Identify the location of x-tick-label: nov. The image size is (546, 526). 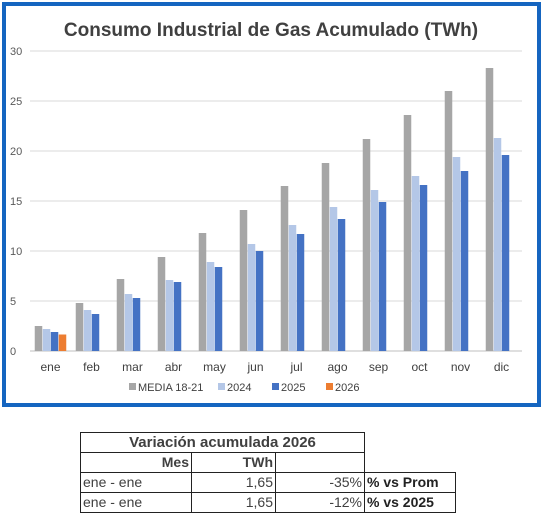
(460, 367).